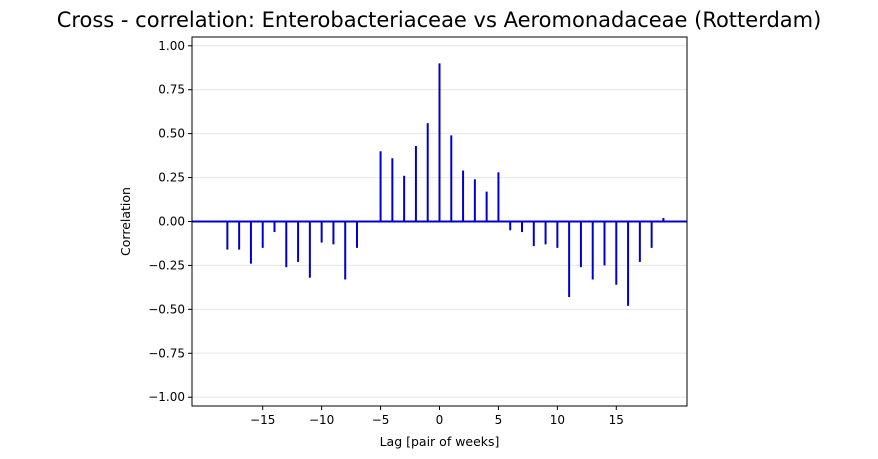  I want to click on y-axis-ticks: −1.00 −0.75 −0.50 −0.25 0.00 0.25 0.50 0.75 1.00, so click(170, 221).